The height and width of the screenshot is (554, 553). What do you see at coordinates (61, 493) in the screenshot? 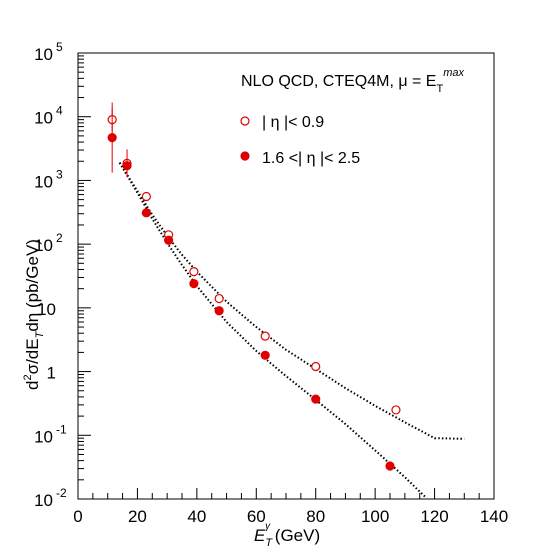
I see `y-tick-exponent: -2` at bounding box center [61, 493].